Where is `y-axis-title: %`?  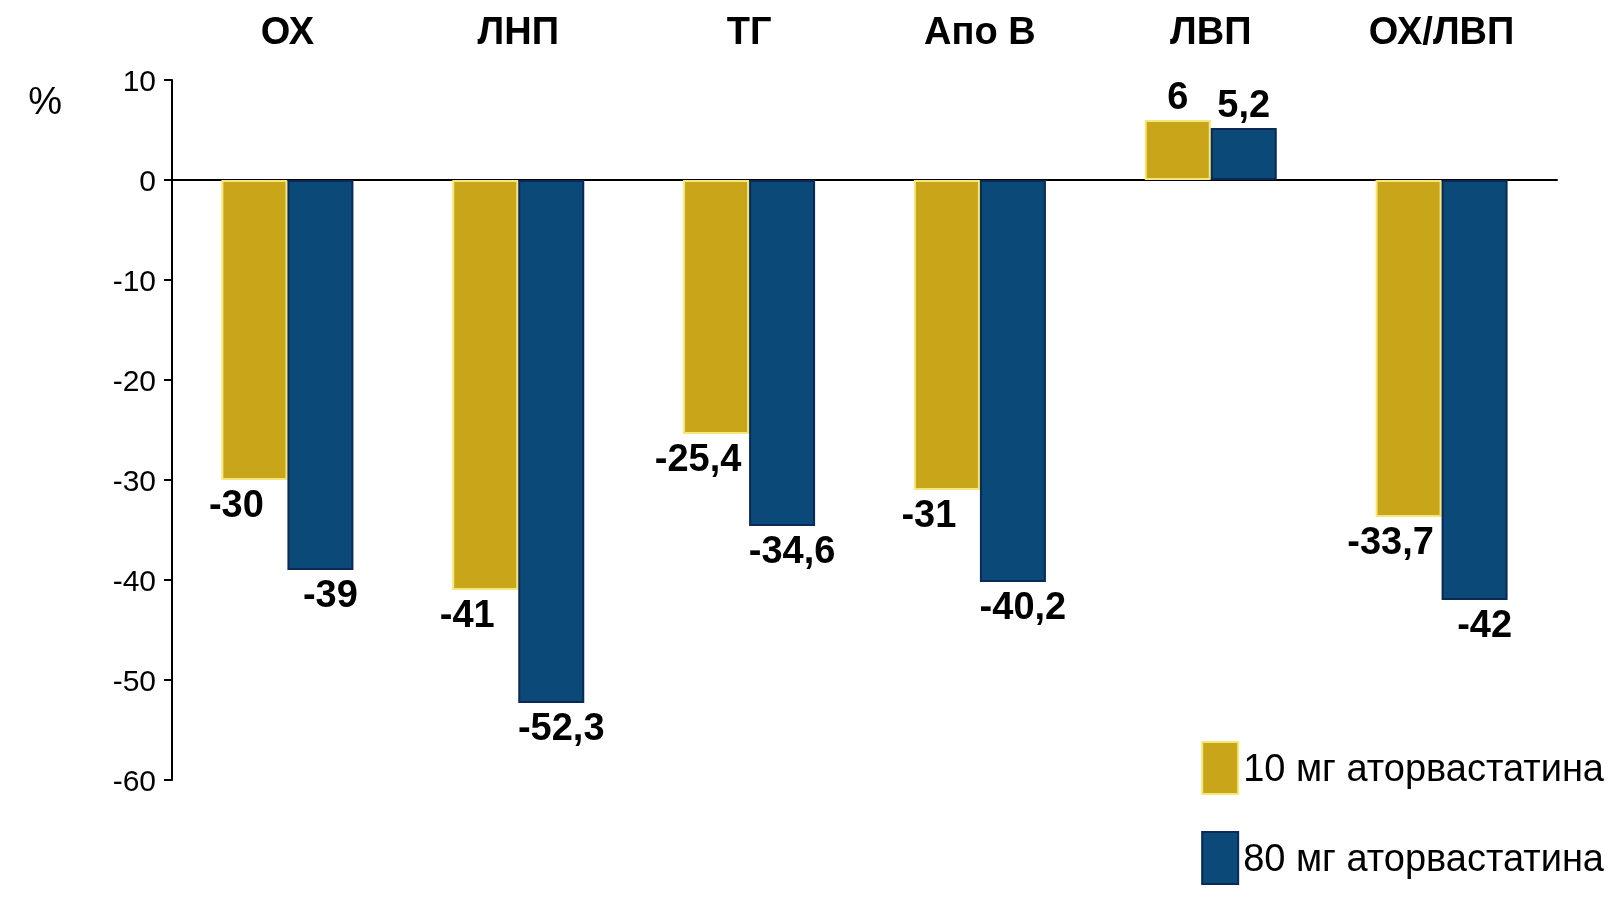 y-axis-title: % is located at coordinates (45, 101).